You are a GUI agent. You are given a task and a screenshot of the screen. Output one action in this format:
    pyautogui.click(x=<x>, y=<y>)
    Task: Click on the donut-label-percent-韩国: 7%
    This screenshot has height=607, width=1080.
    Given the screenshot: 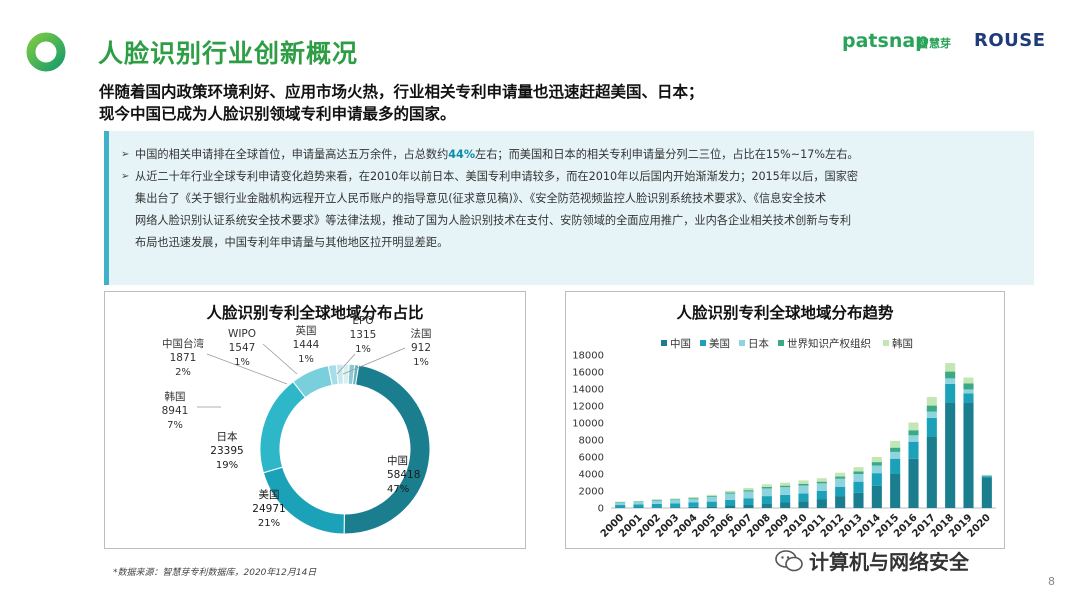 What is the action you would take?
    pyautogui.click(x=175, y=425)
    